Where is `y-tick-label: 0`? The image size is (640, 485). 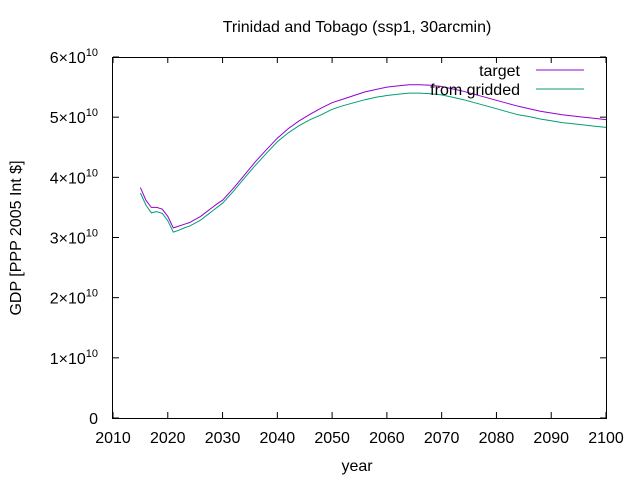 y-tick-label: 0 is located at coordinates (93, 419).